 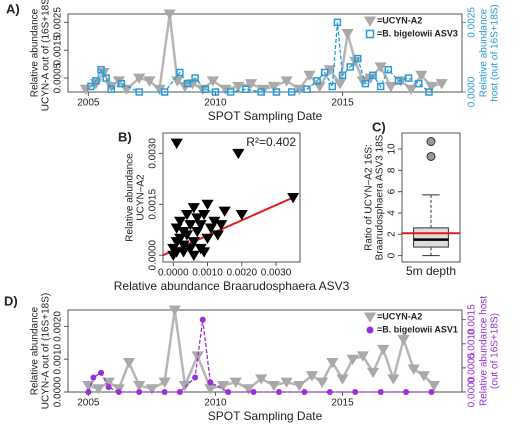 I want to click on y2-tick-label: 0.0010, so click(x=472, y=343).